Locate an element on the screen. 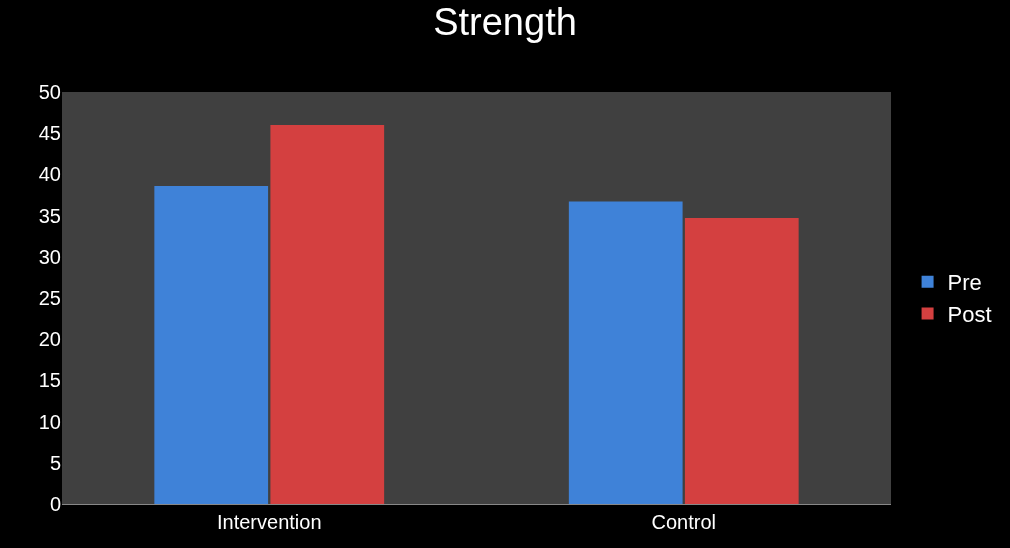 The height and width of the screenshot is (548, 1010). y-tick-label: 50 is located at coordinates (49, 92).